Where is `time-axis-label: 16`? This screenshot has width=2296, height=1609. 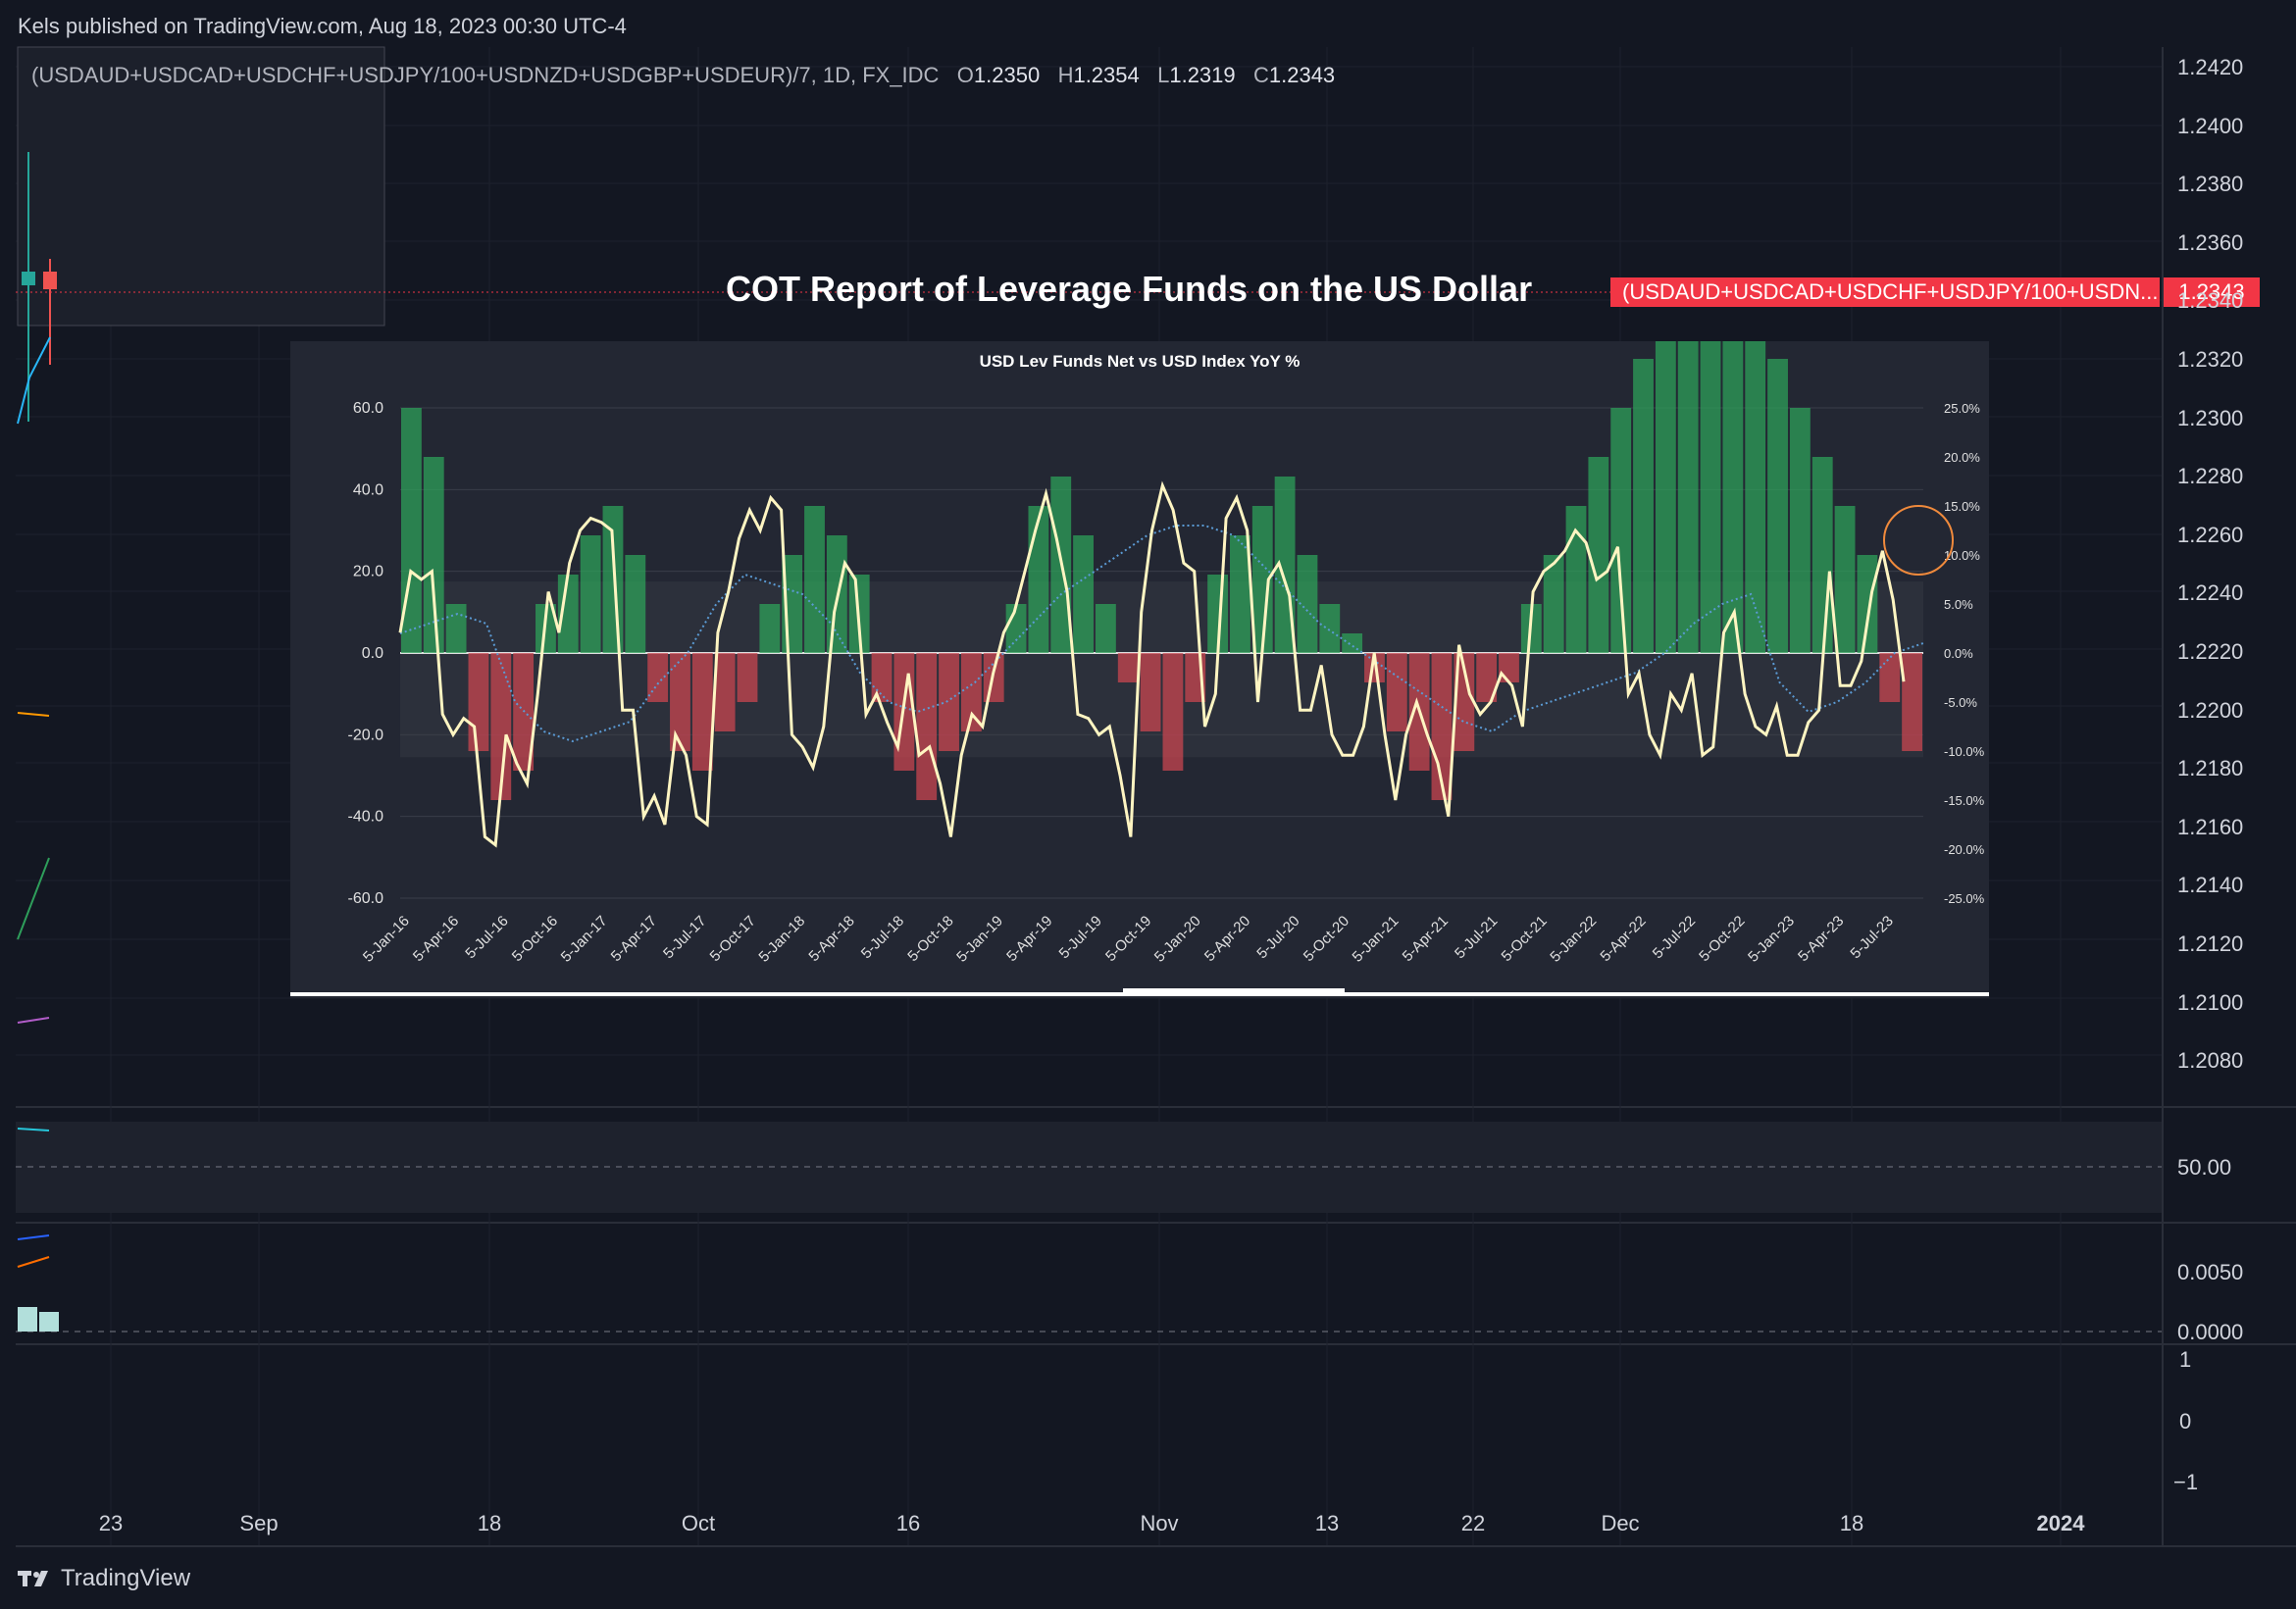
time-axis-label: 16 is located at coordinates (908, 1523).